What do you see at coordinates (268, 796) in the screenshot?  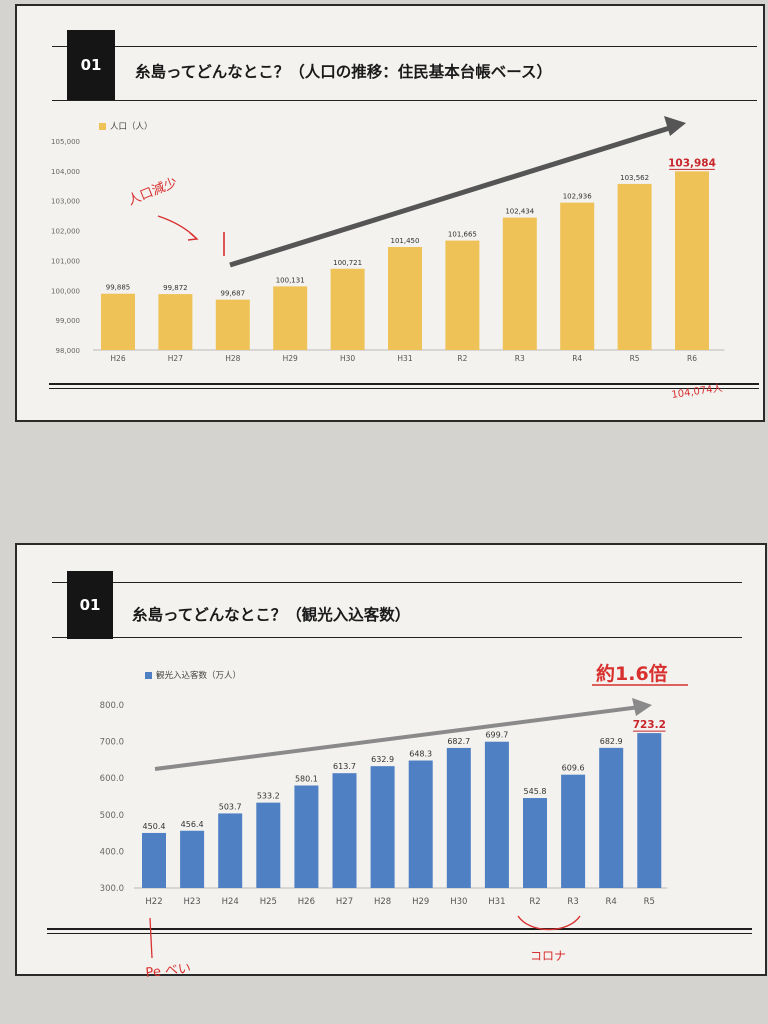 I see `data-label: 533.2` at bounding box center [268, 796].